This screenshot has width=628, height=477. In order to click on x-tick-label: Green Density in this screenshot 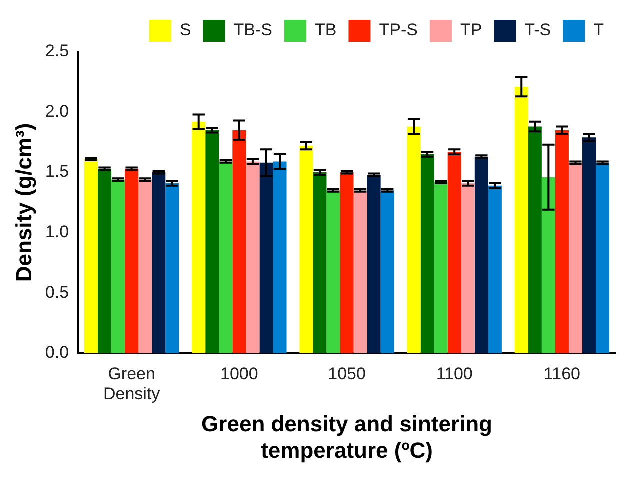, I will do `click(132, 384)`.